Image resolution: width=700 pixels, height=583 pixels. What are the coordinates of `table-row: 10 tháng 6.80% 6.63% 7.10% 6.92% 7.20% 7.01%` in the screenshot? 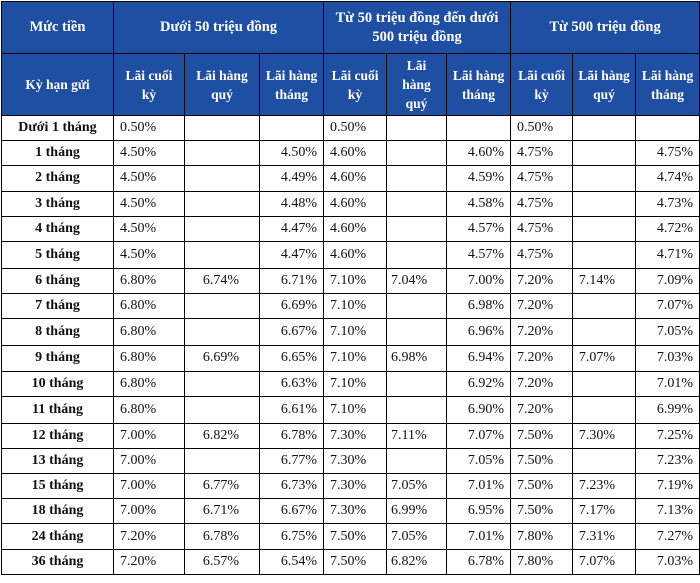 It's located at (350, 383).